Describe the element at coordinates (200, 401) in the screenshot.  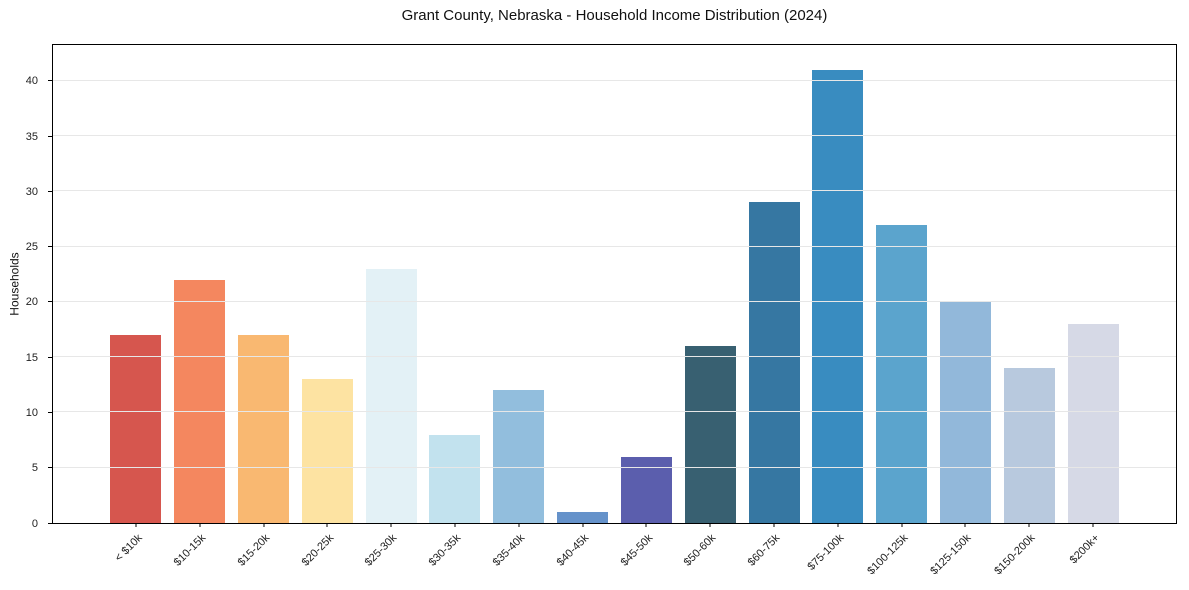
I see `bar-$10-15k` at that location.